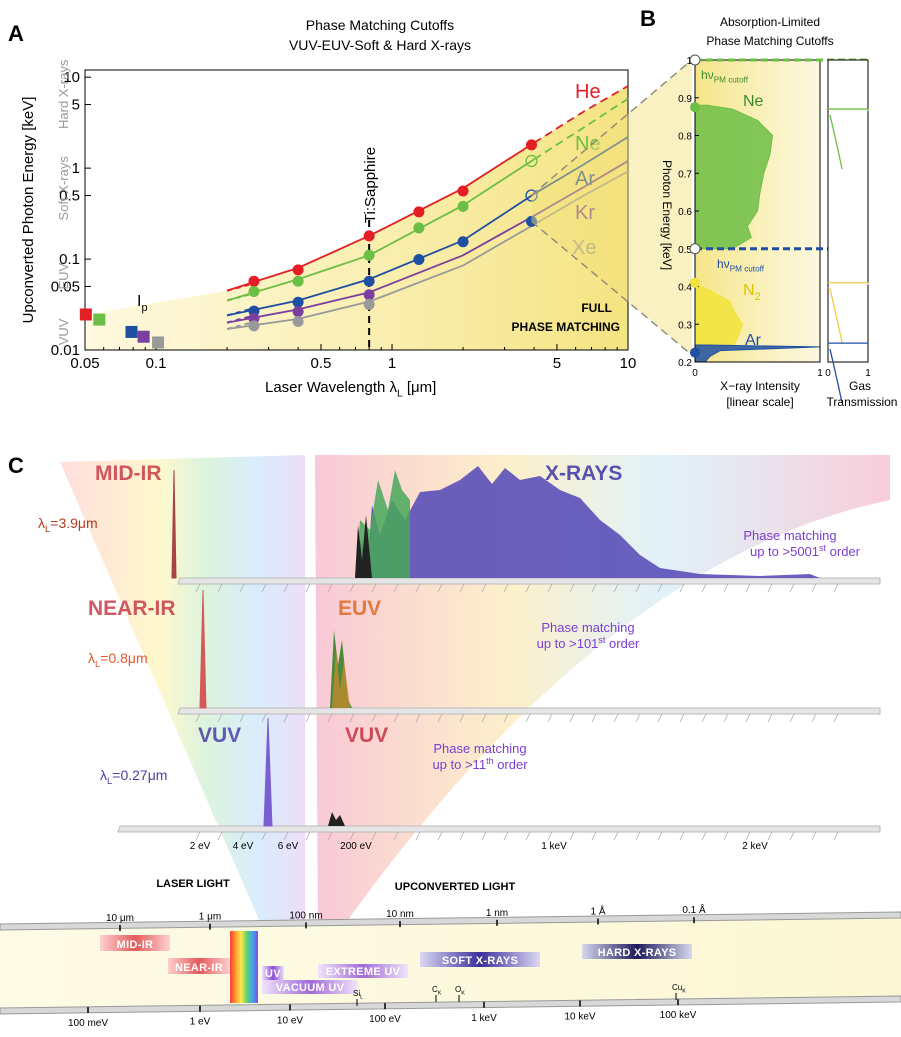  What do you see at coordinates (68, 525) in the screenshot?
I see `lambda-label: λL=3.9μm` at bounding box center [68, 525].